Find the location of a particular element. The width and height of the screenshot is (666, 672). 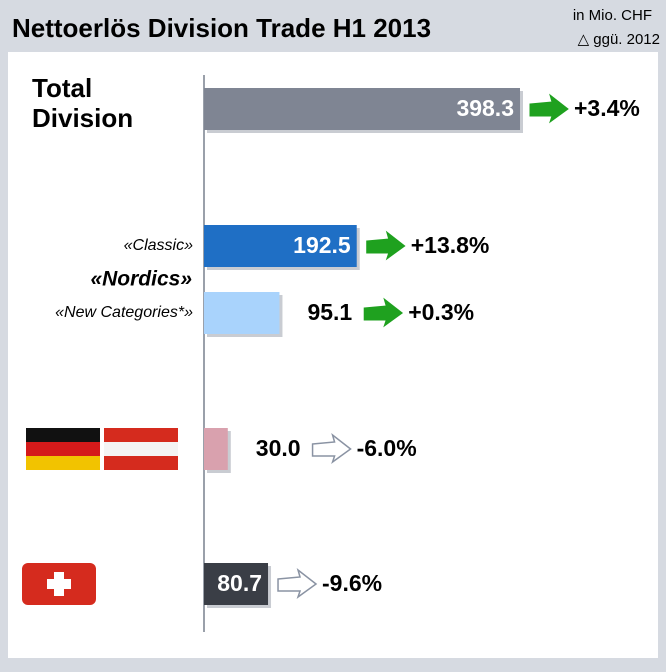

flag-austria is located at coordinates (141, 449).